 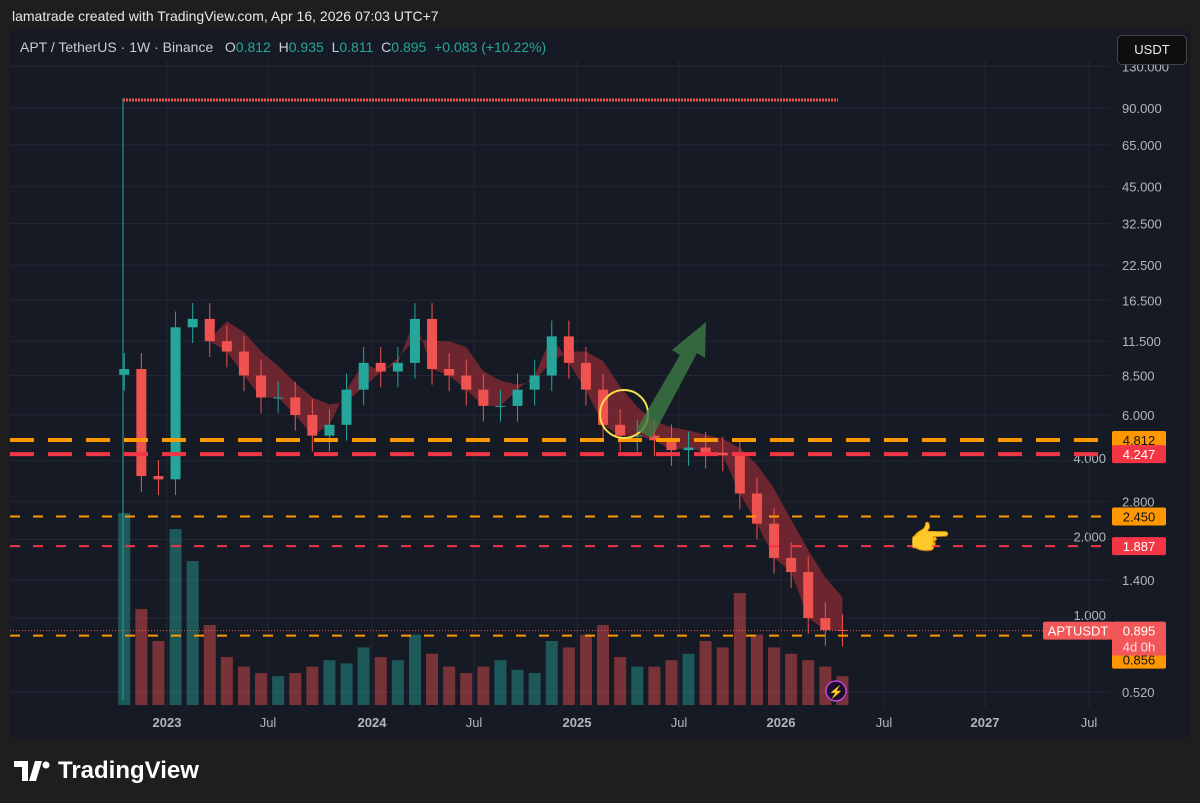 I want to click on y-tick-label: 8.500, so click(x=1138, y=375).